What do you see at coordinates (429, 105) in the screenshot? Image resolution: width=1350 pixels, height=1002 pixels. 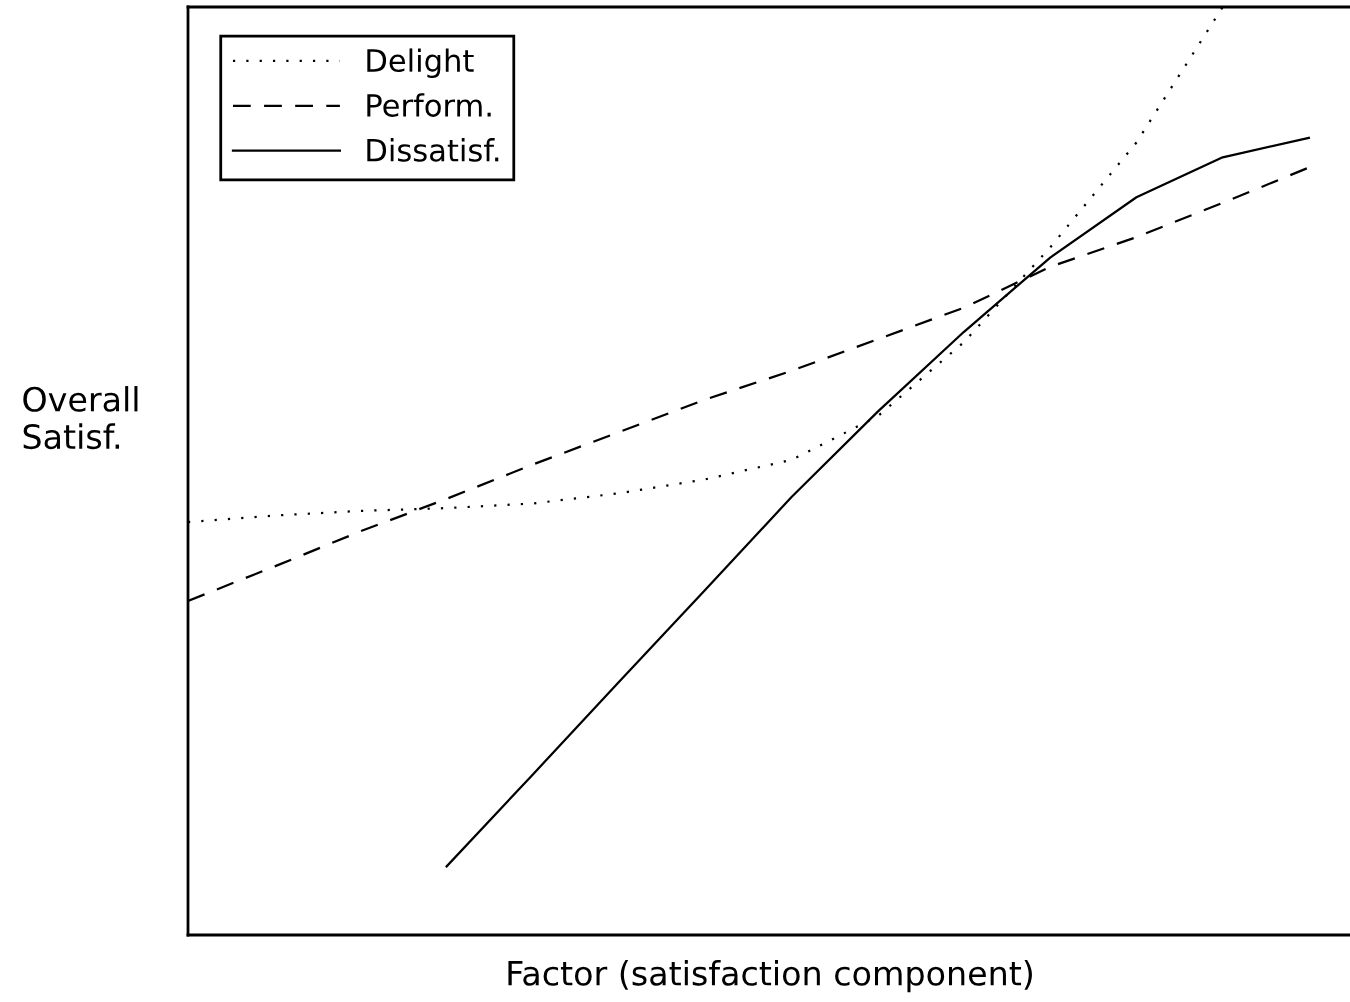 I see `legend-label: Perform.` at bounding box center [429, 105].